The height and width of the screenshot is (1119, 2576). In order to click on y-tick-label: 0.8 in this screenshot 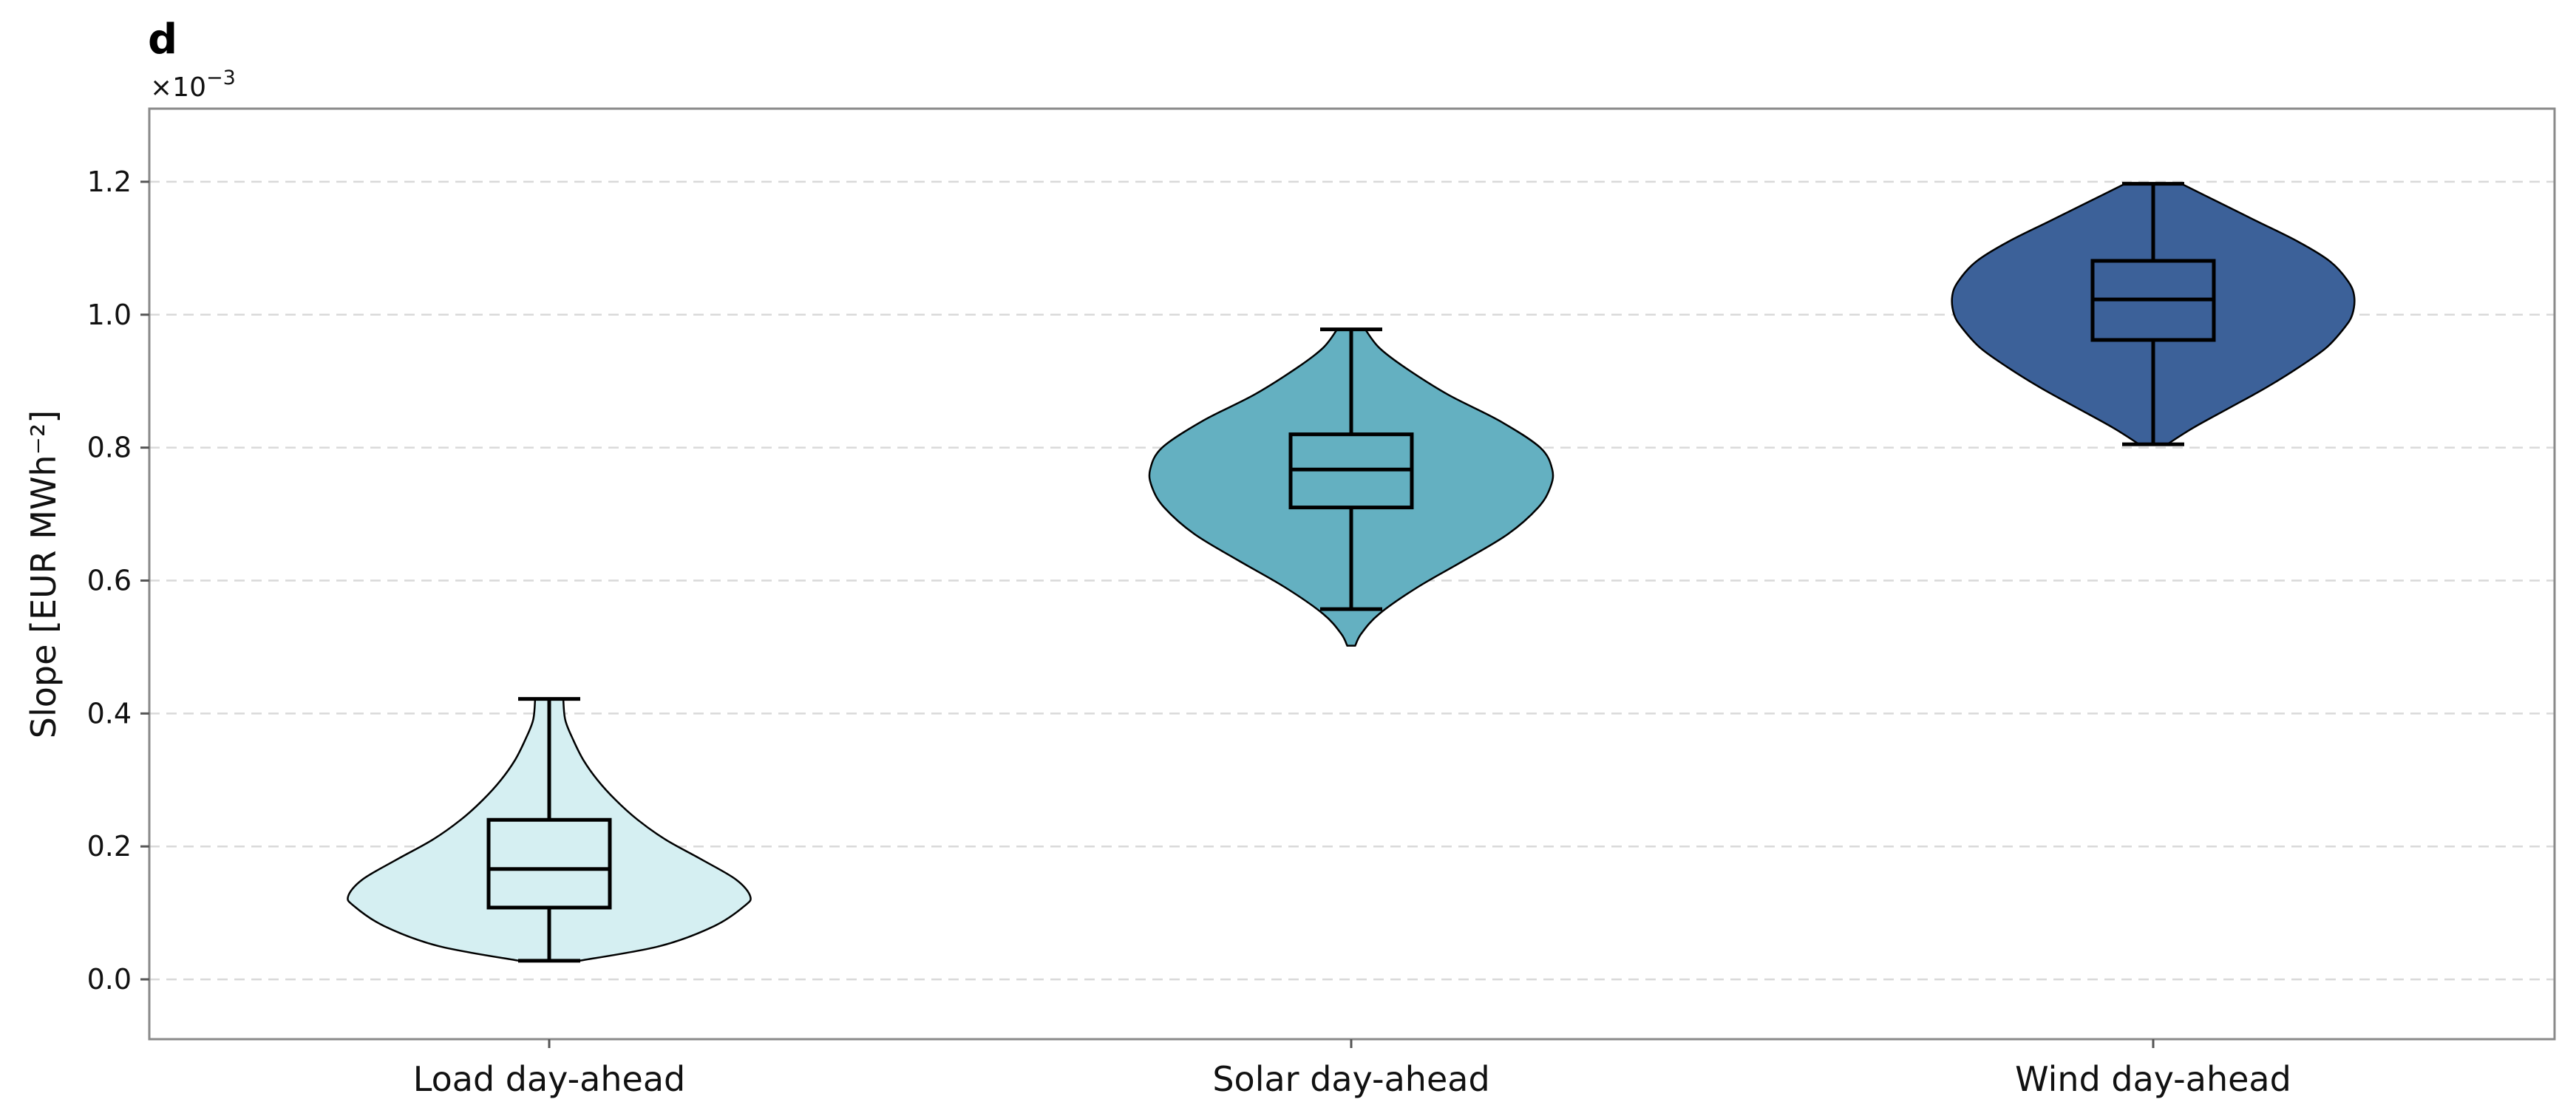, I will do `click(109, 448)`.